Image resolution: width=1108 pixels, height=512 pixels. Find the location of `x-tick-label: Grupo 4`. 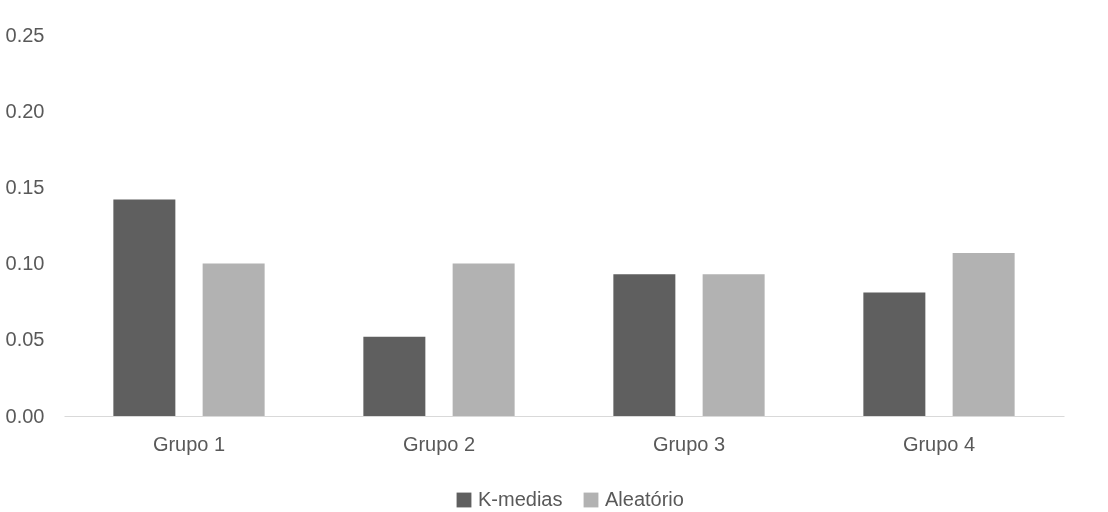

x-tick-label: Grupo 4 is located at coordinates (939, 443).